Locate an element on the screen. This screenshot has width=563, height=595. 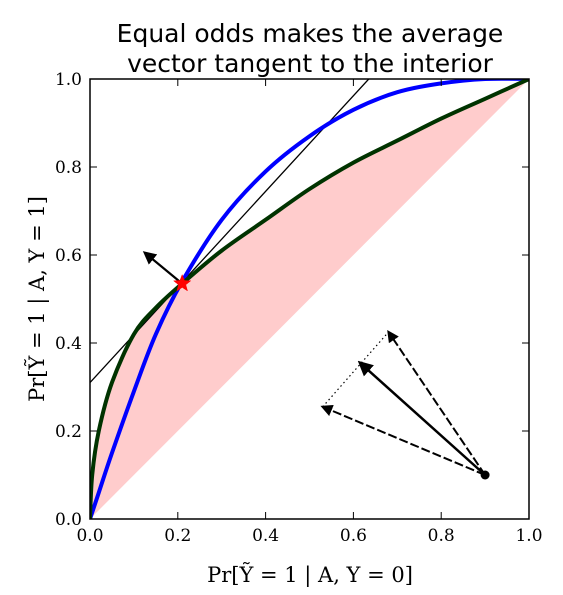
chart-title-line-2: vector tangent to the interior is located at coordinates (310, 63).